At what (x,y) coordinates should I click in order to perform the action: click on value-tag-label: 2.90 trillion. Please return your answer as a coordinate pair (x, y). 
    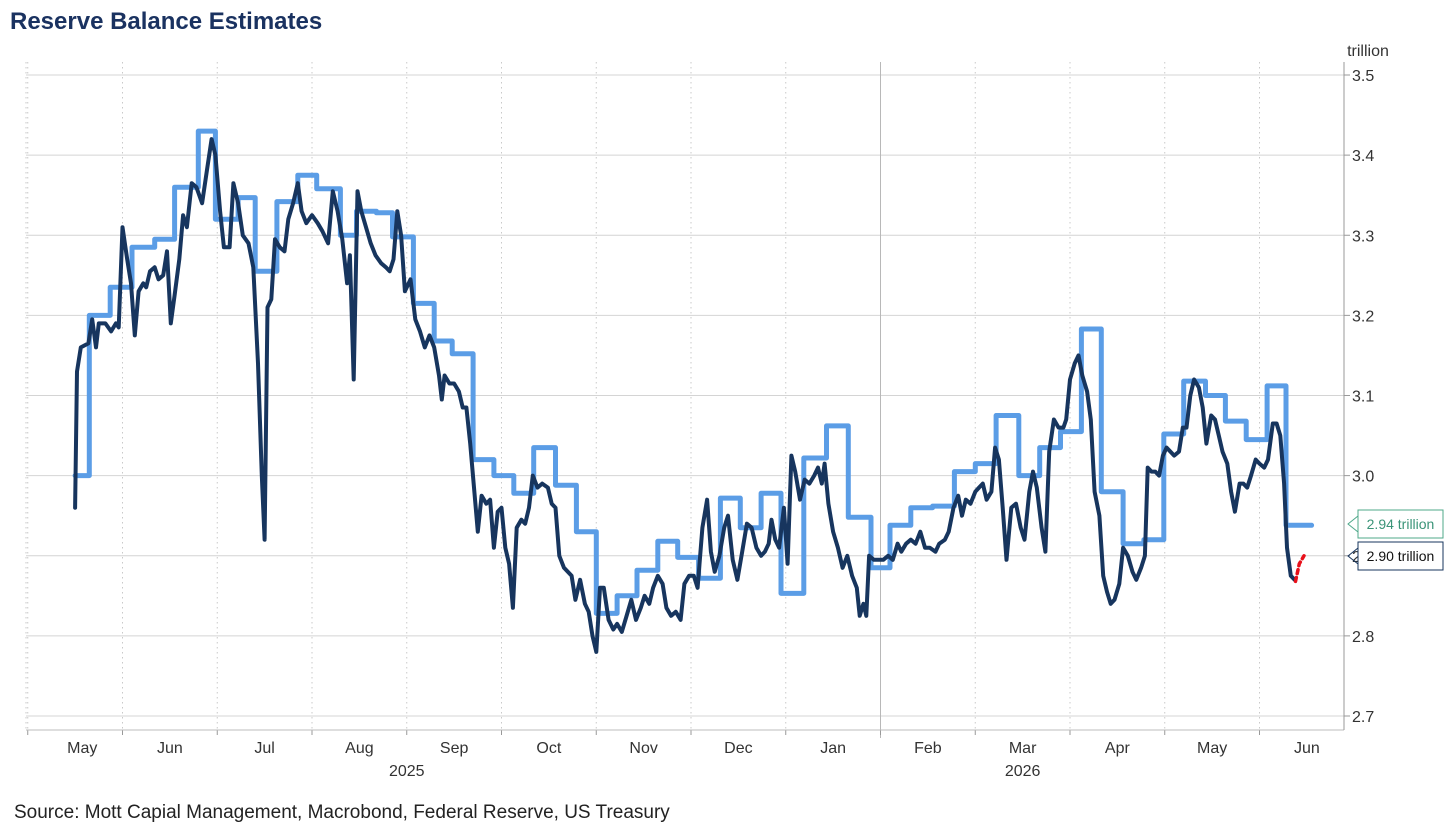
    Looking at the image, I should click on (1401, 556).